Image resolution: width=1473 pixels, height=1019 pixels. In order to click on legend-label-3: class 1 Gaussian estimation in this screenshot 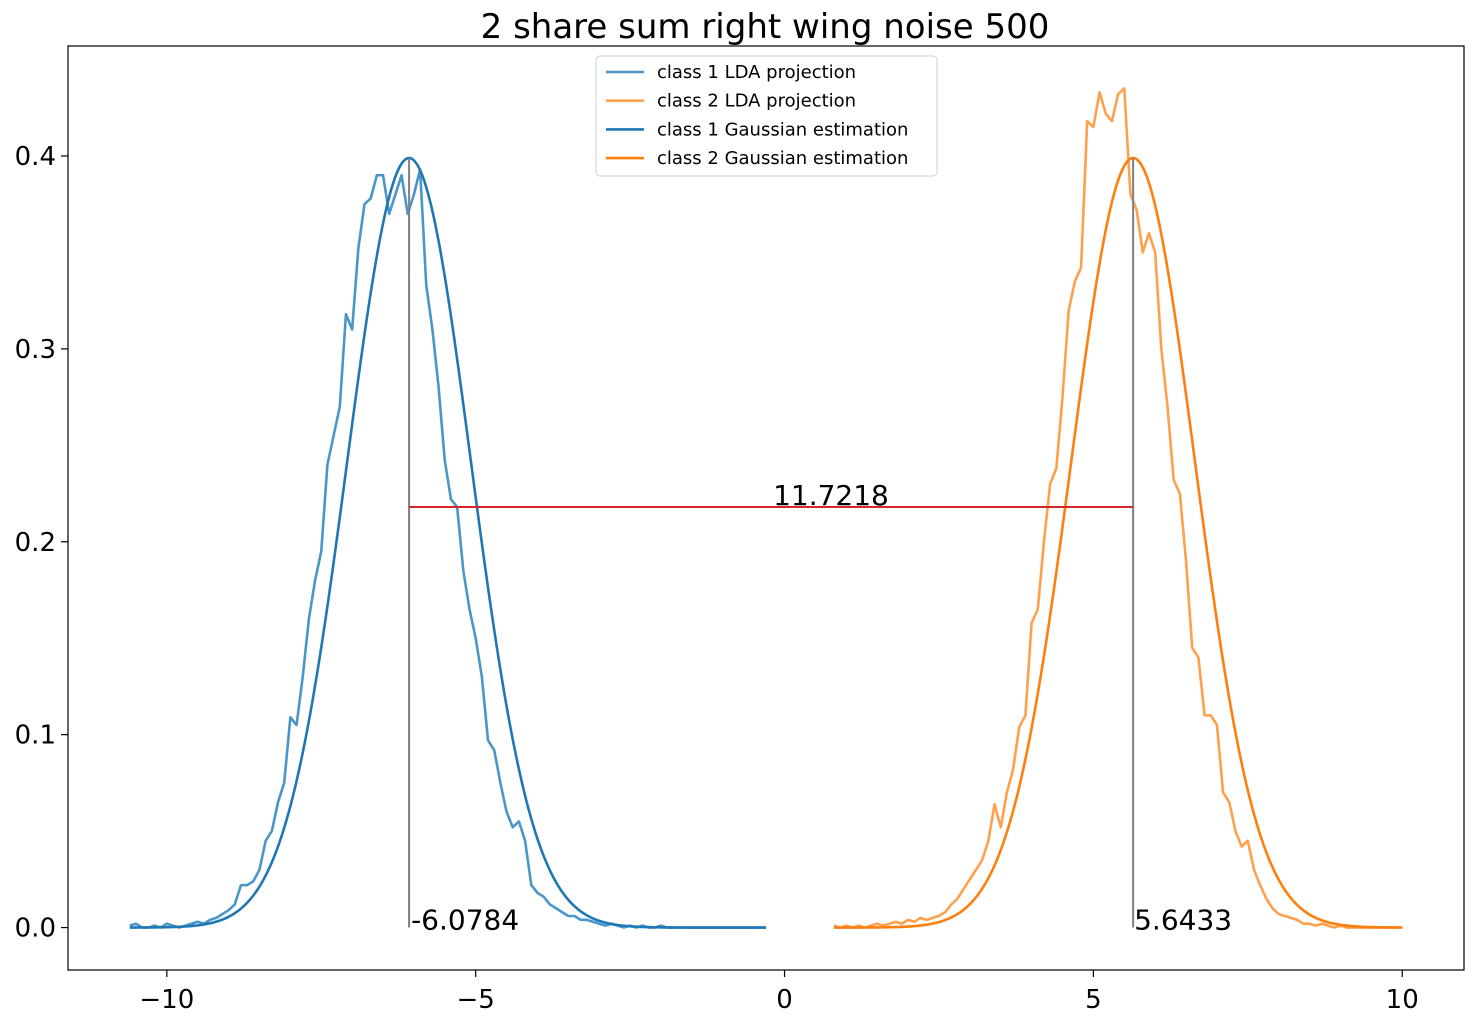, I will do `click(782, 129)`.